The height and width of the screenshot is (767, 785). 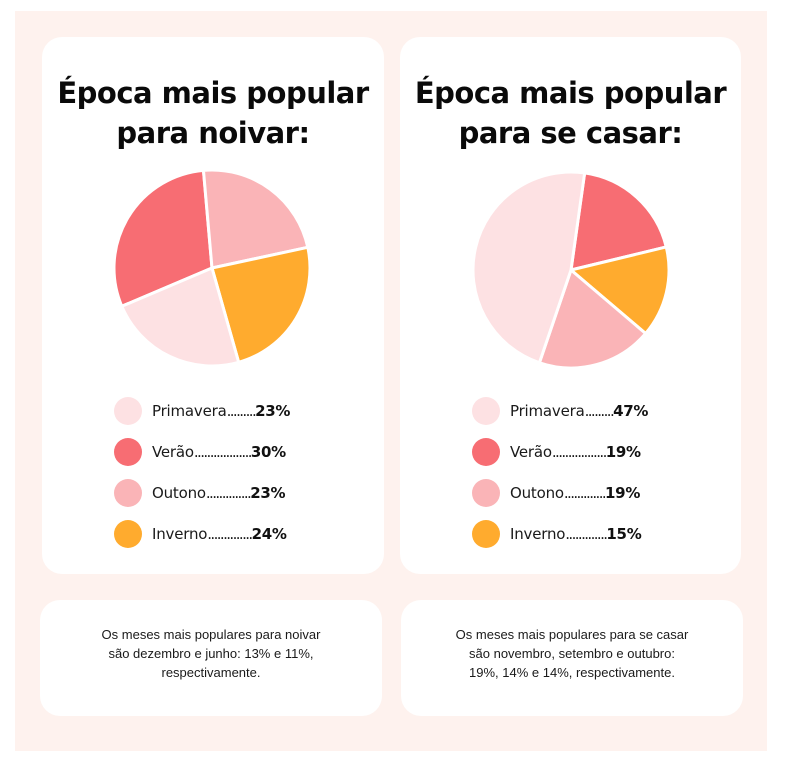 What do you see at coordinates (570, 113) in the screenshot?
I see `chart-title-casar: Época mais popular para se casar:` at bounding box center [570, 113].